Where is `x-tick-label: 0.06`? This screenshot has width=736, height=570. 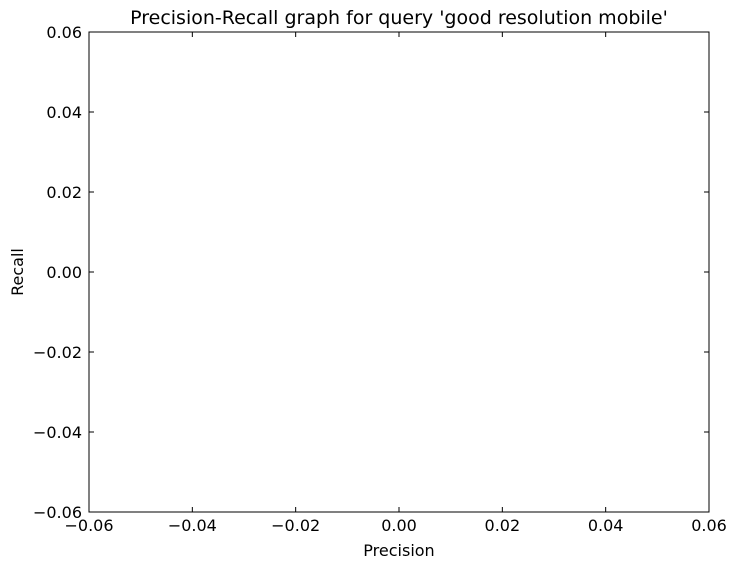
x-tick-label: 0.06 is located at coordinates (709, 525).